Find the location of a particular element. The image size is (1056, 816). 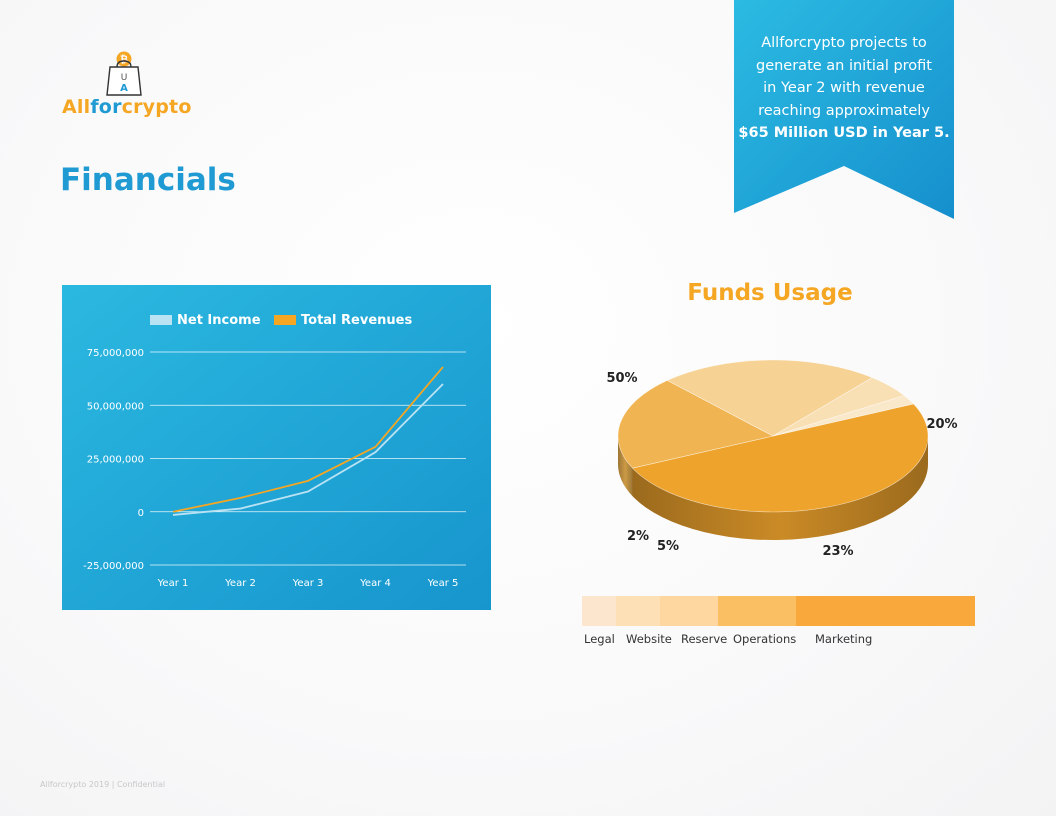

logo-badge-icon: ₿ U A is located at coordinates (124, 74).